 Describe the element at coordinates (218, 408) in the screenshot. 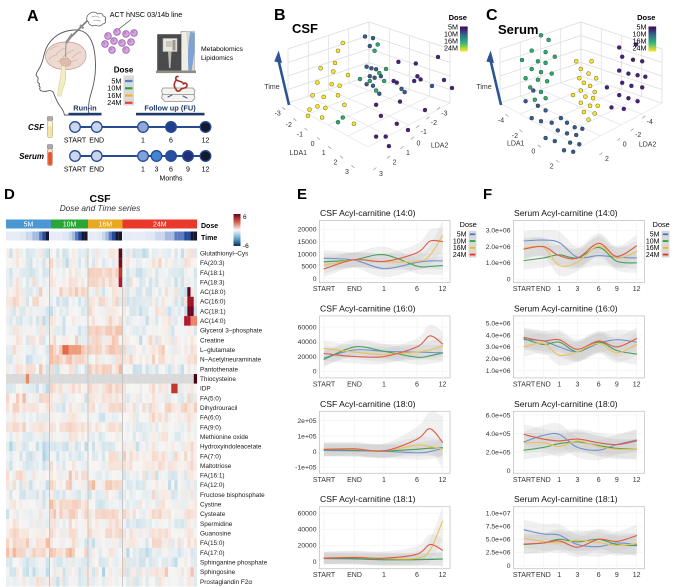

I see `svg-text: Dihydrouracil` at that location.